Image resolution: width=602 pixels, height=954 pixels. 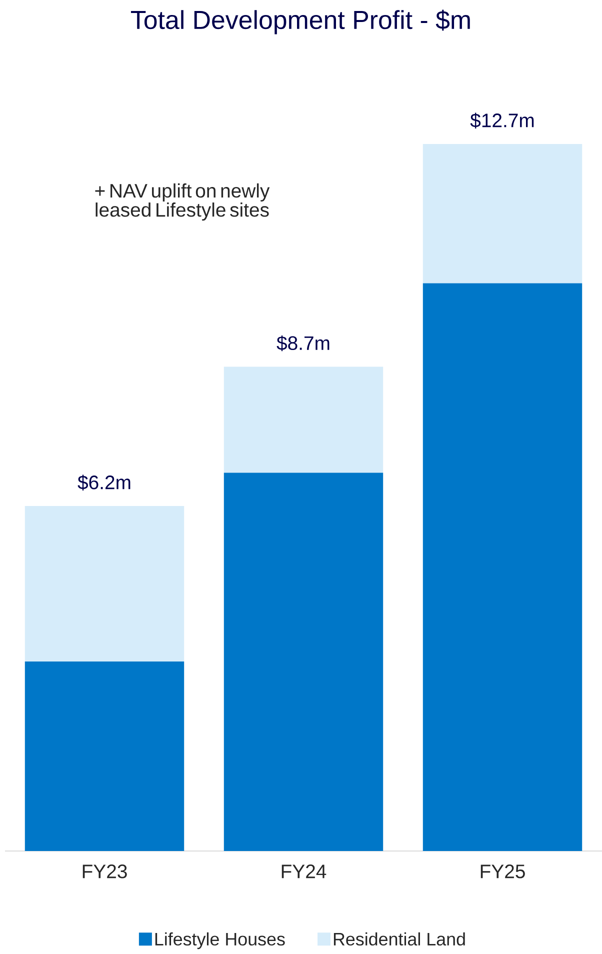 What do you see at coordinates (182, 202) in the screenshot?
I see `annotation: + NAV uplift on newly leased Lifestyle sites` at bounding box center [182, 202].